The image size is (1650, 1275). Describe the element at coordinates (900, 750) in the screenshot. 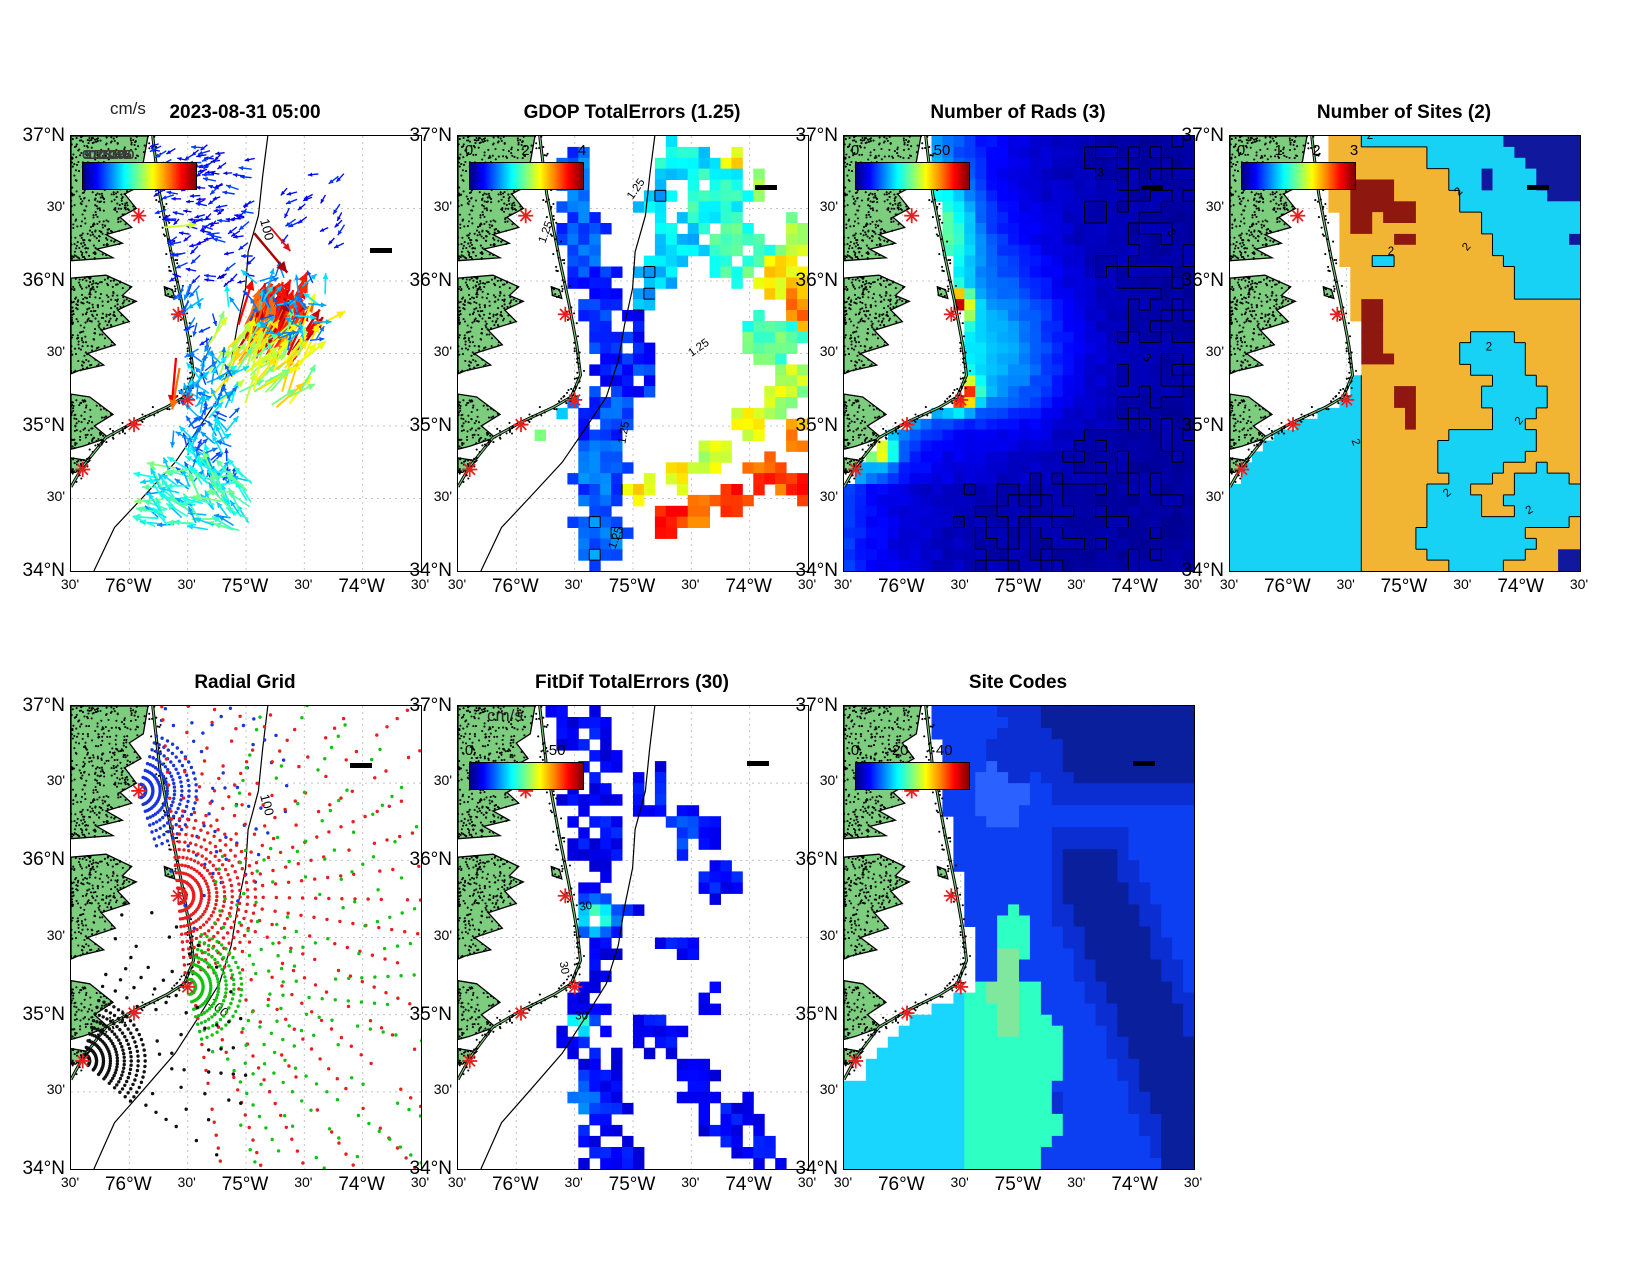

I see `colorbar-tick-label: 20` at that location.